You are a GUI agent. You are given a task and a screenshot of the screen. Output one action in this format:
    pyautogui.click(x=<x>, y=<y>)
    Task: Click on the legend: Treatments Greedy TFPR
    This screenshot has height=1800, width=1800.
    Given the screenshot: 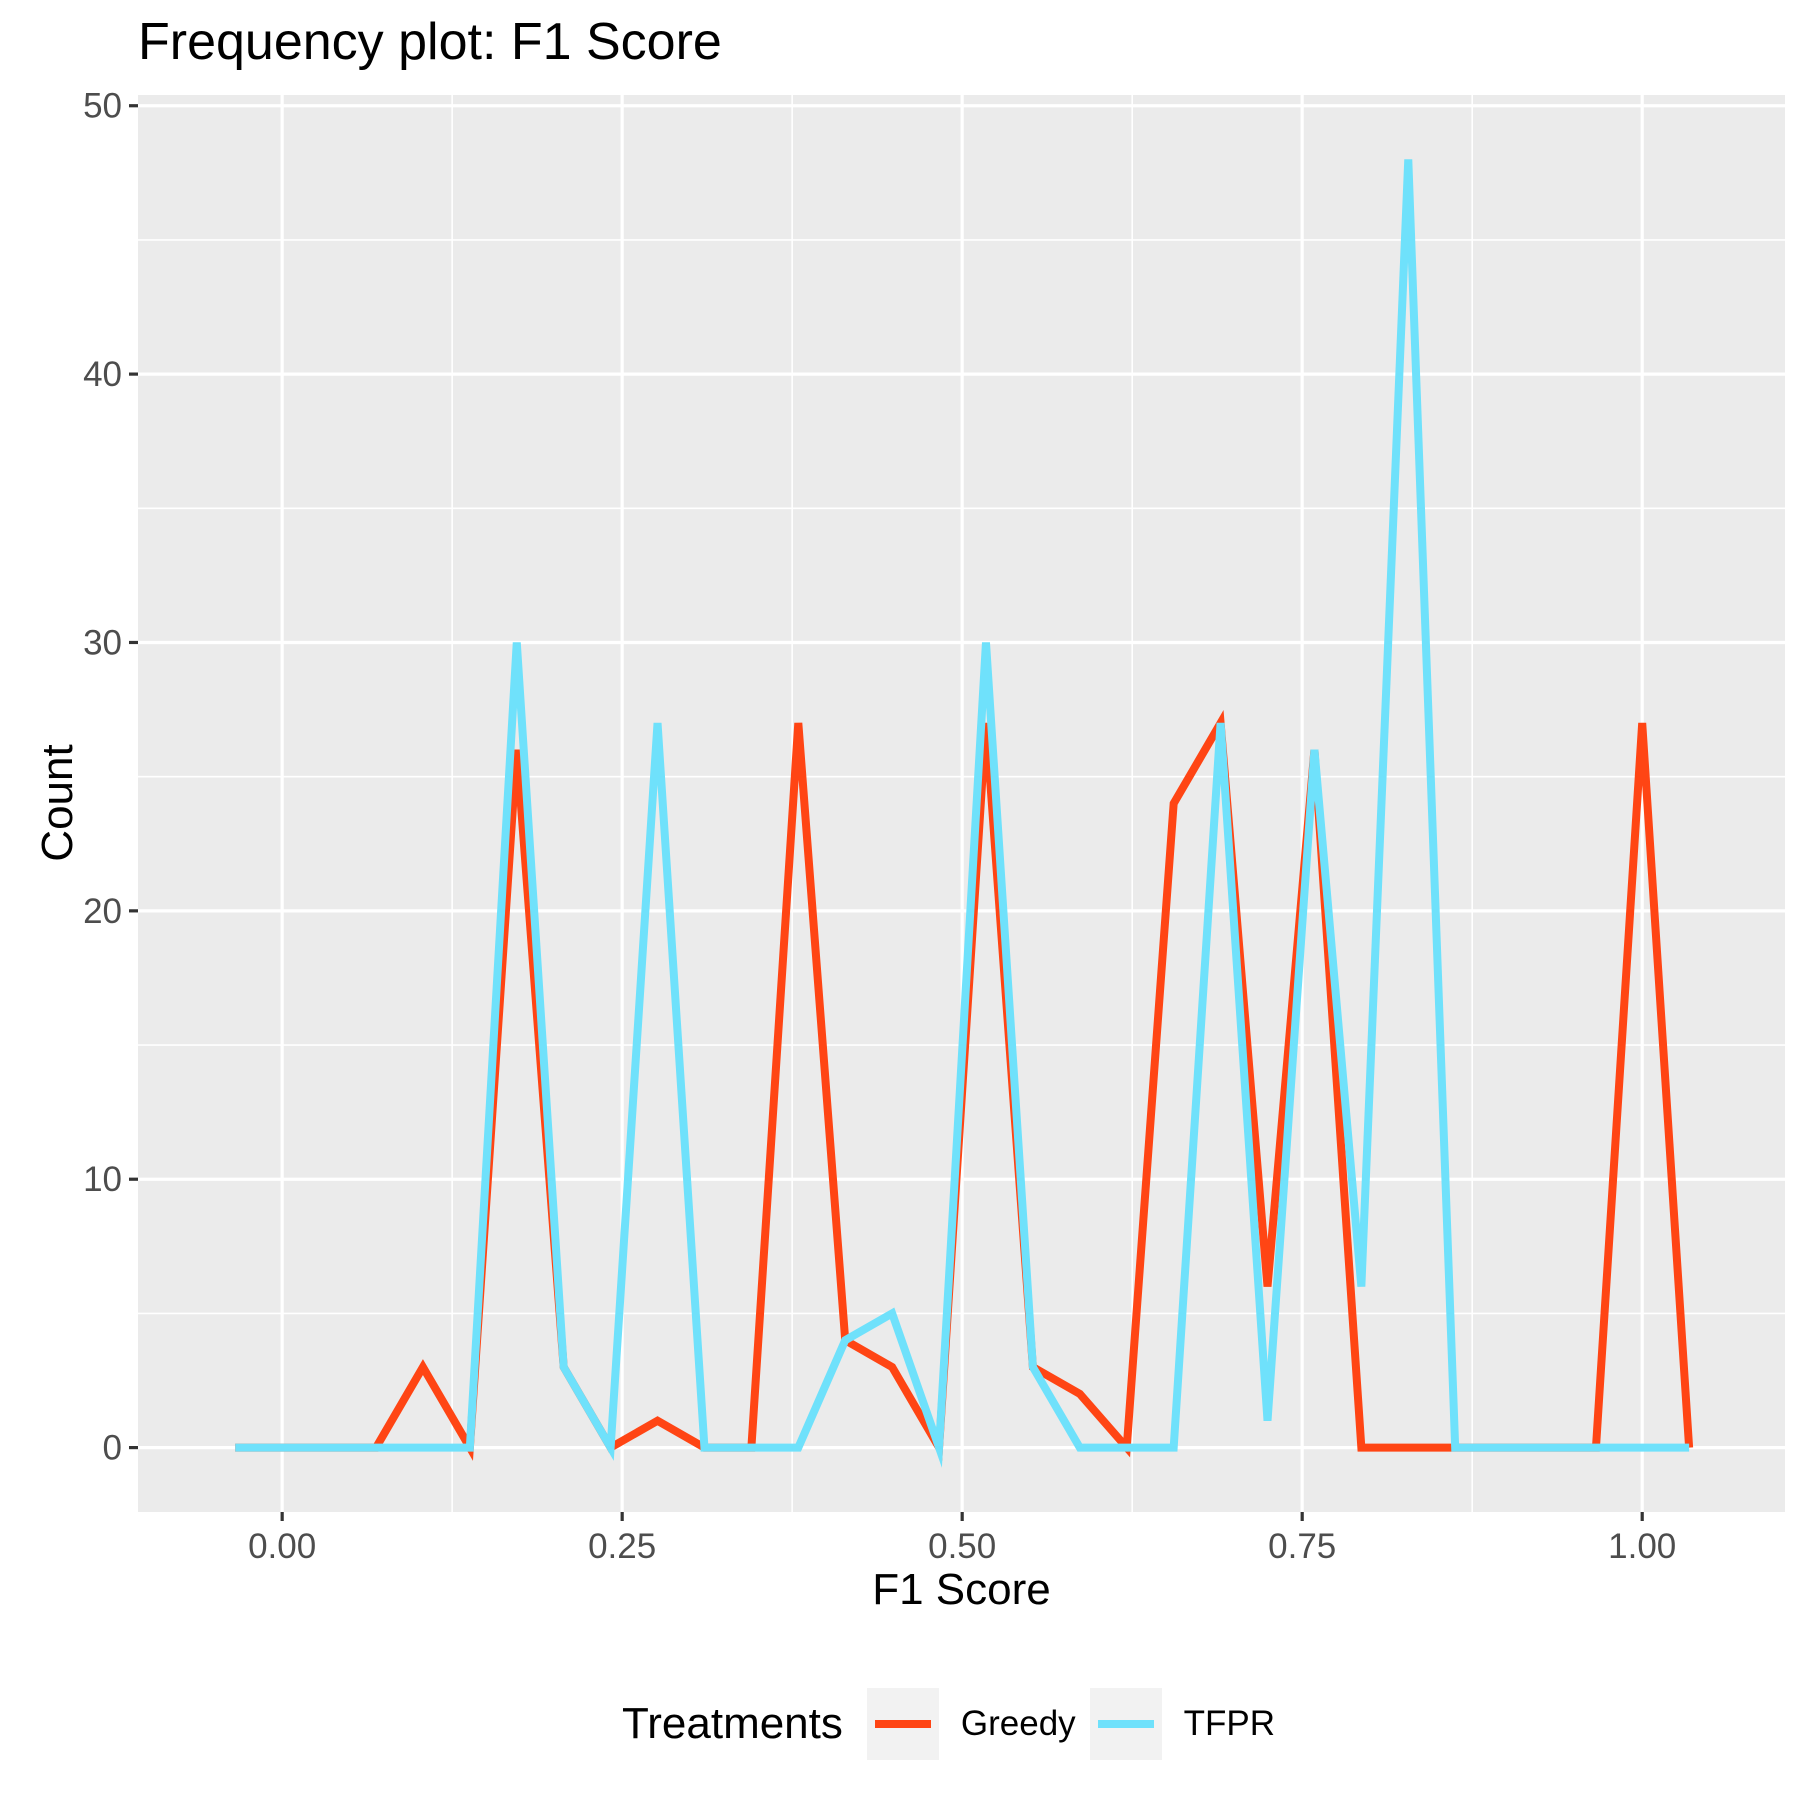 What is the action you would take?
    pyautogui.click(x=955, y=1724)
    